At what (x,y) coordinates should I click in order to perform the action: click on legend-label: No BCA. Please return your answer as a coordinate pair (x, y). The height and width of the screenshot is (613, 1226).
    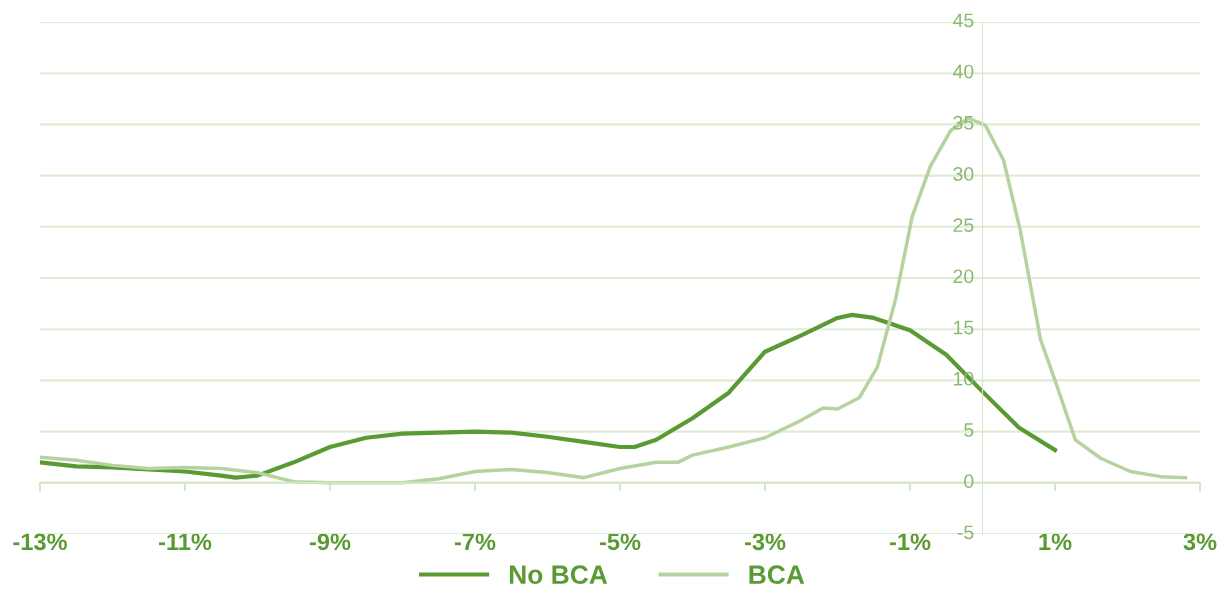
    Looking at the image, I should click on (558, 575).